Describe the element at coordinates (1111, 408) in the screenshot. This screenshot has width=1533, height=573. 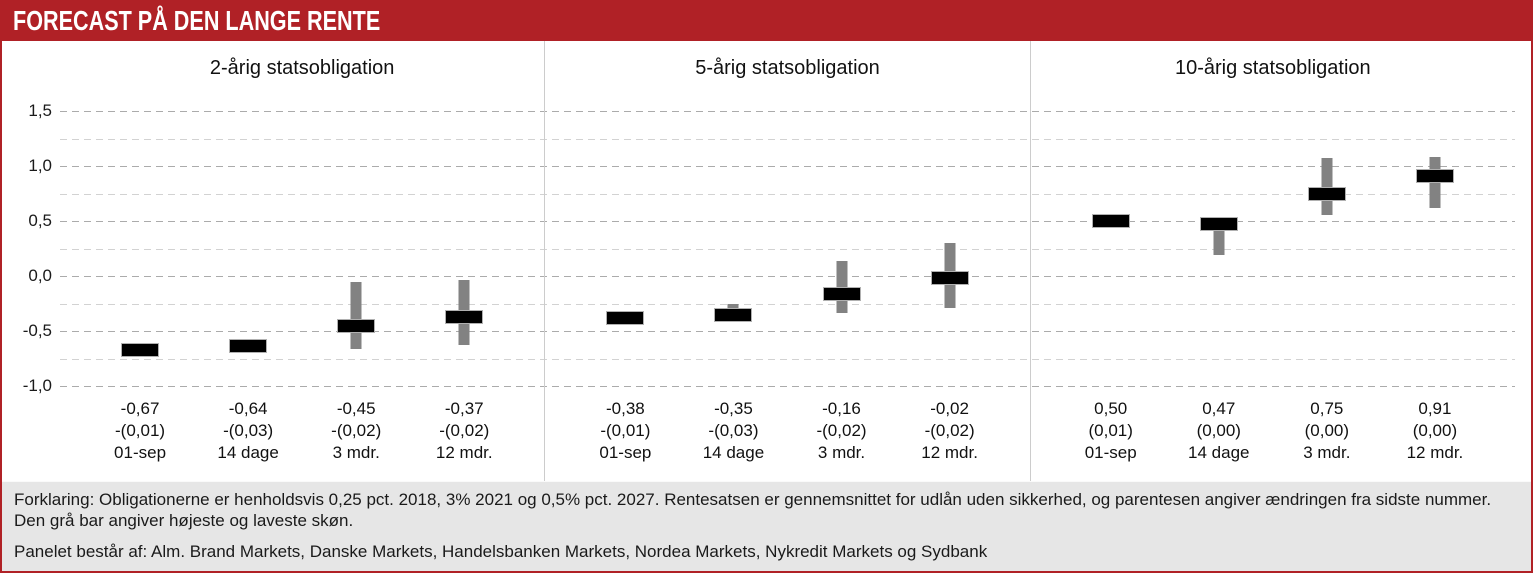
I see `point-value-label: 0,50` at that location.